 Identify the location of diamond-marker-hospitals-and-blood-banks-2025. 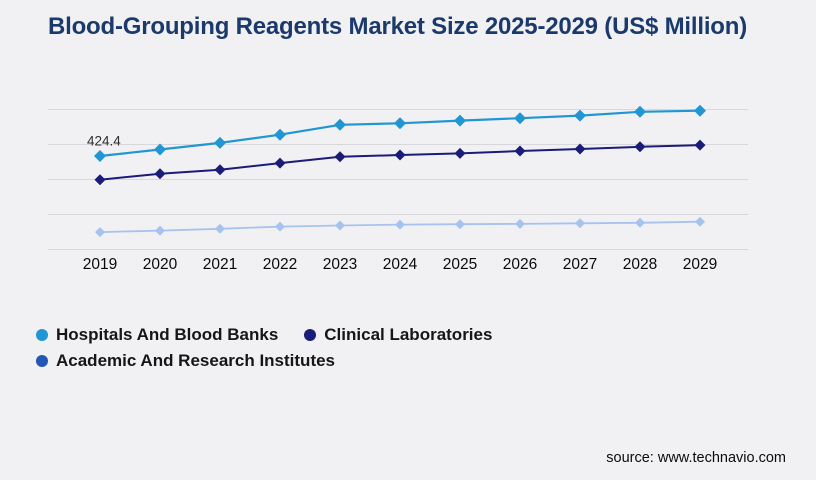
(460, 120).